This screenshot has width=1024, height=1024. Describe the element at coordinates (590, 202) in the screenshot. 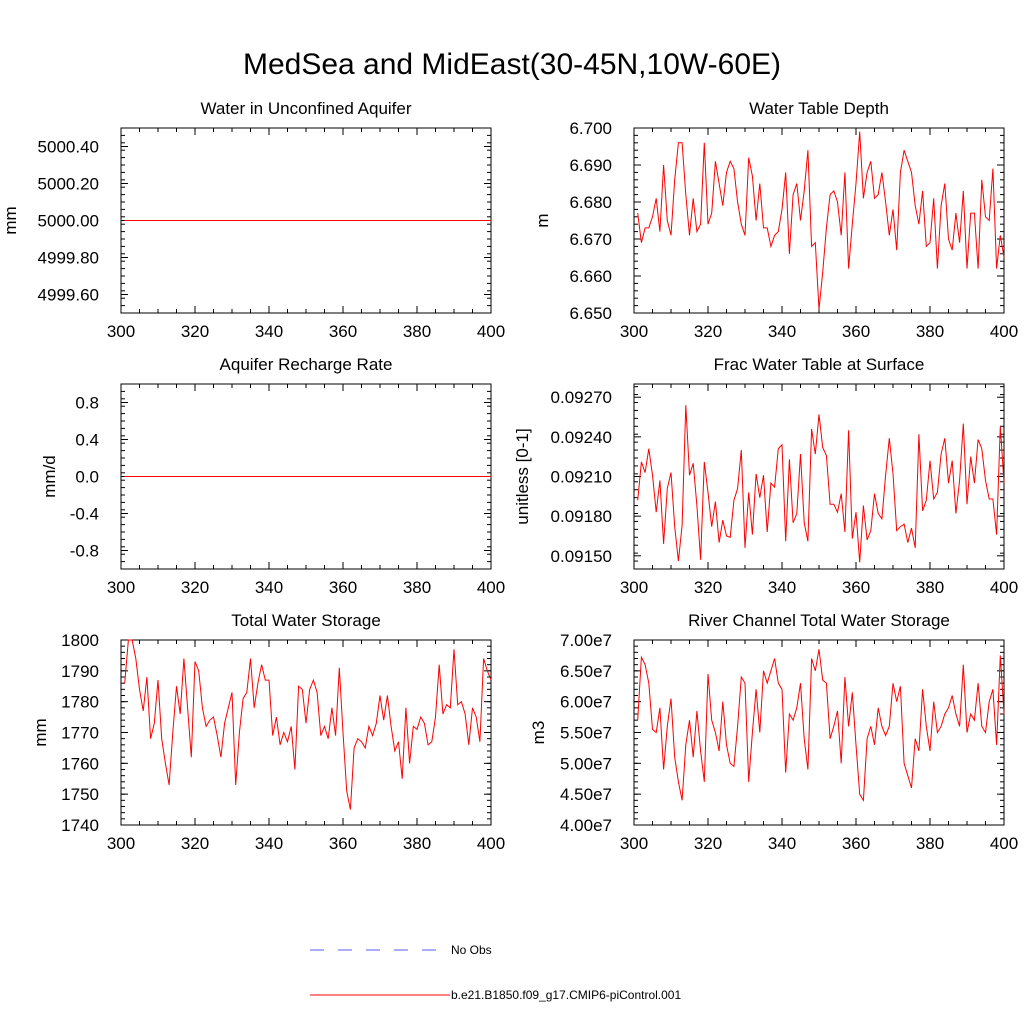

I see `y-tick-label: 6.680` at that location.